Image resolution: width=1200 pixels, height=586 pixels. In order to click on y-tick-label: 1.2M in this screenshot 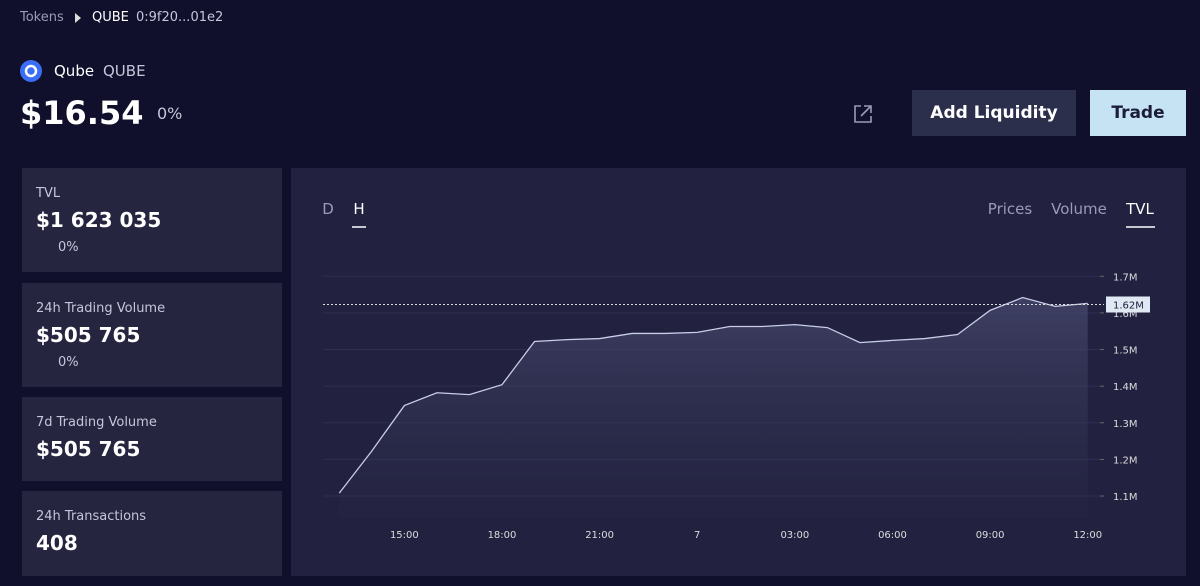, I will do `click(1125, 460)`.